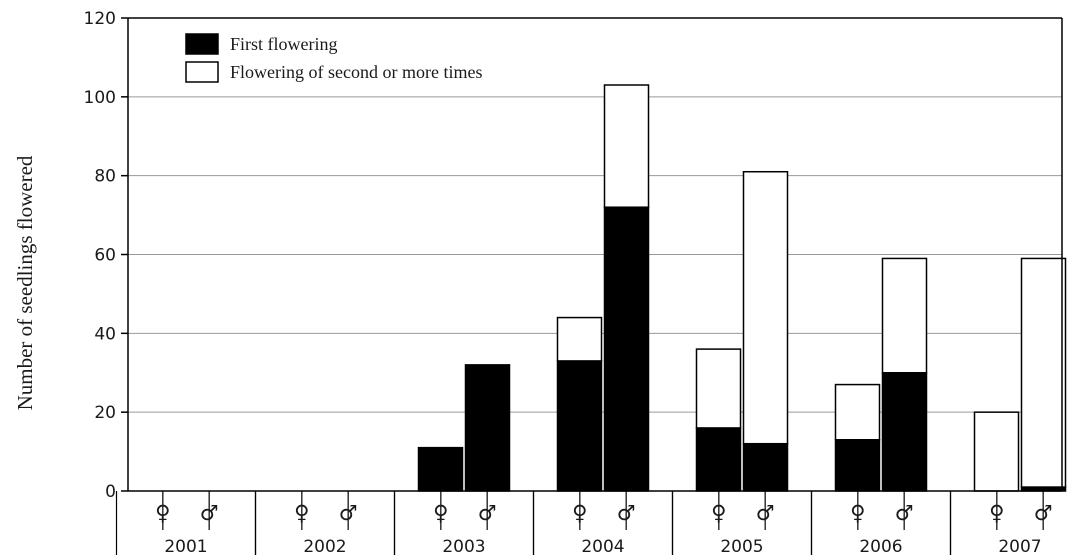 The height and width of the screenshot is (555, 1077). What do you see at coordinates (105, 177) in the screenshot?
I see `y-tick-label: 80` at bounding box center [105, 177].